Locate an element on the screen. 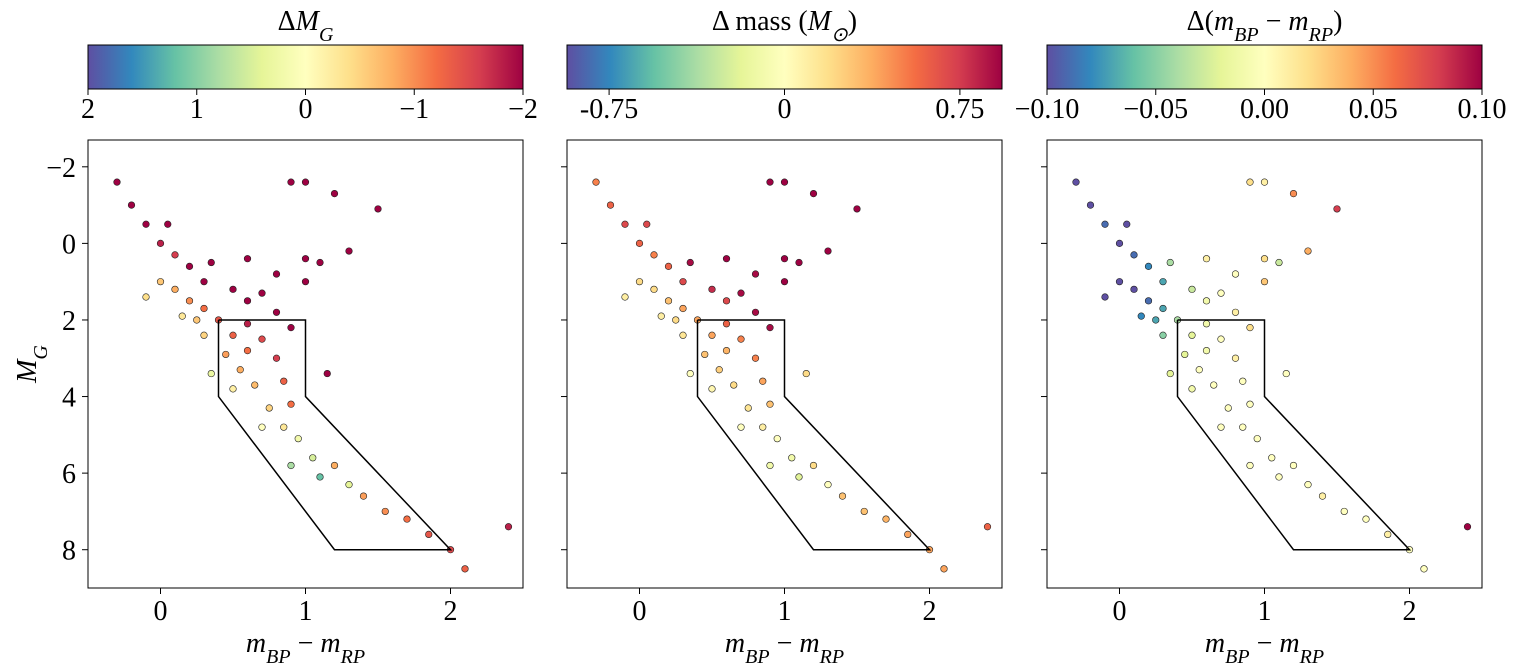  colorbar-label-part: G is located at coordinates (326, 35).